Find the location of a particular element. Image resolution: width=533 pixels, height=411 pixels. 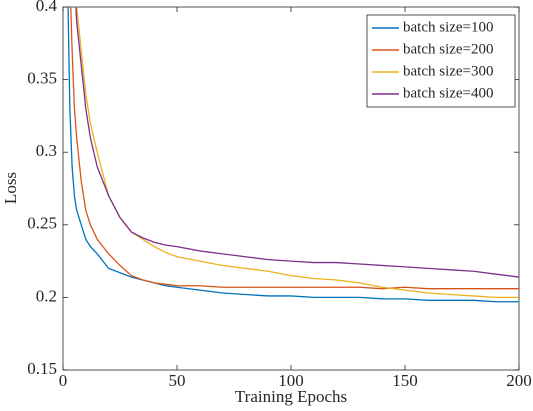

x-axis-label: Training Epochs is located at coordinates (291, 396).